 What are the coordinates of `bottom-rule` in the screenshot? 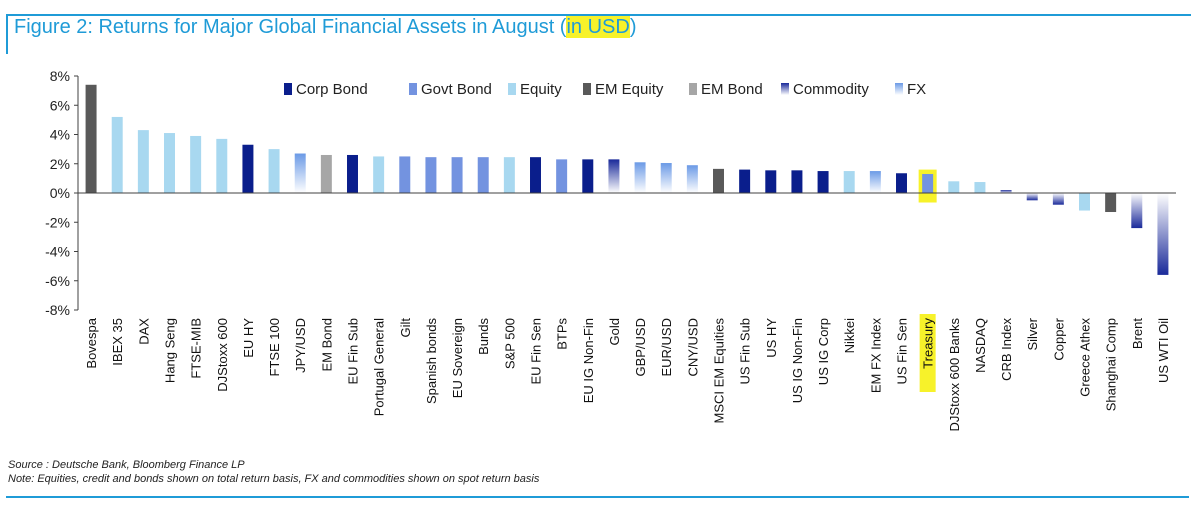 It's located at (597, 497).